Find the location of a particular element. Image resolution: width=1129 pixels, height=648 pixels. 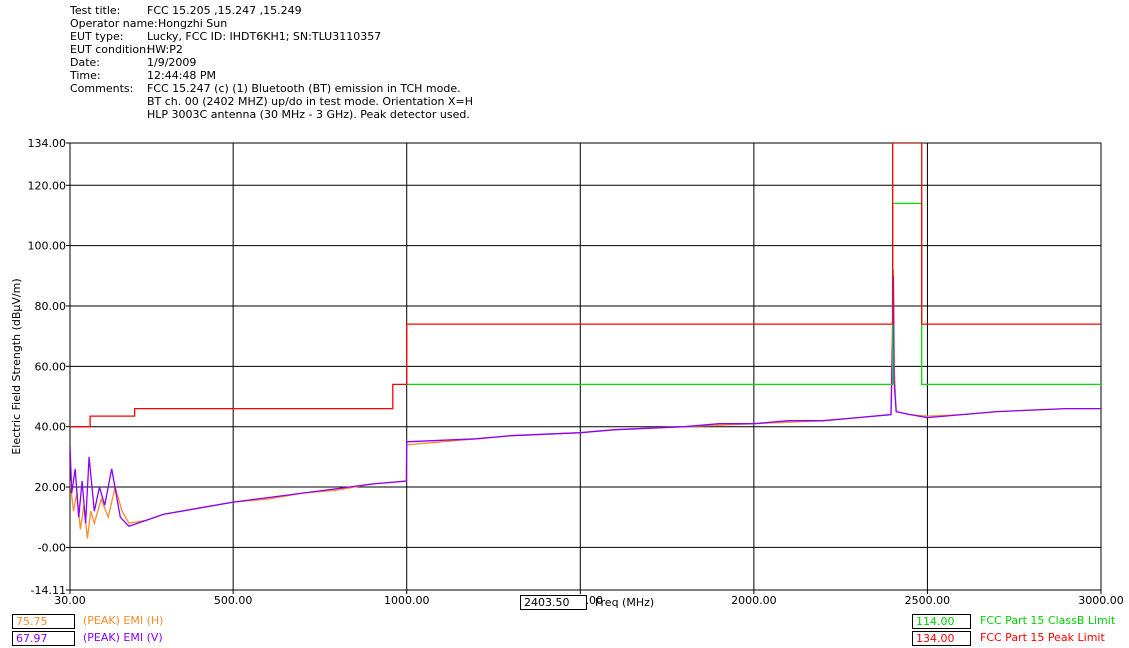

header-value: HW:P2 is located at coordinates (165, 49).